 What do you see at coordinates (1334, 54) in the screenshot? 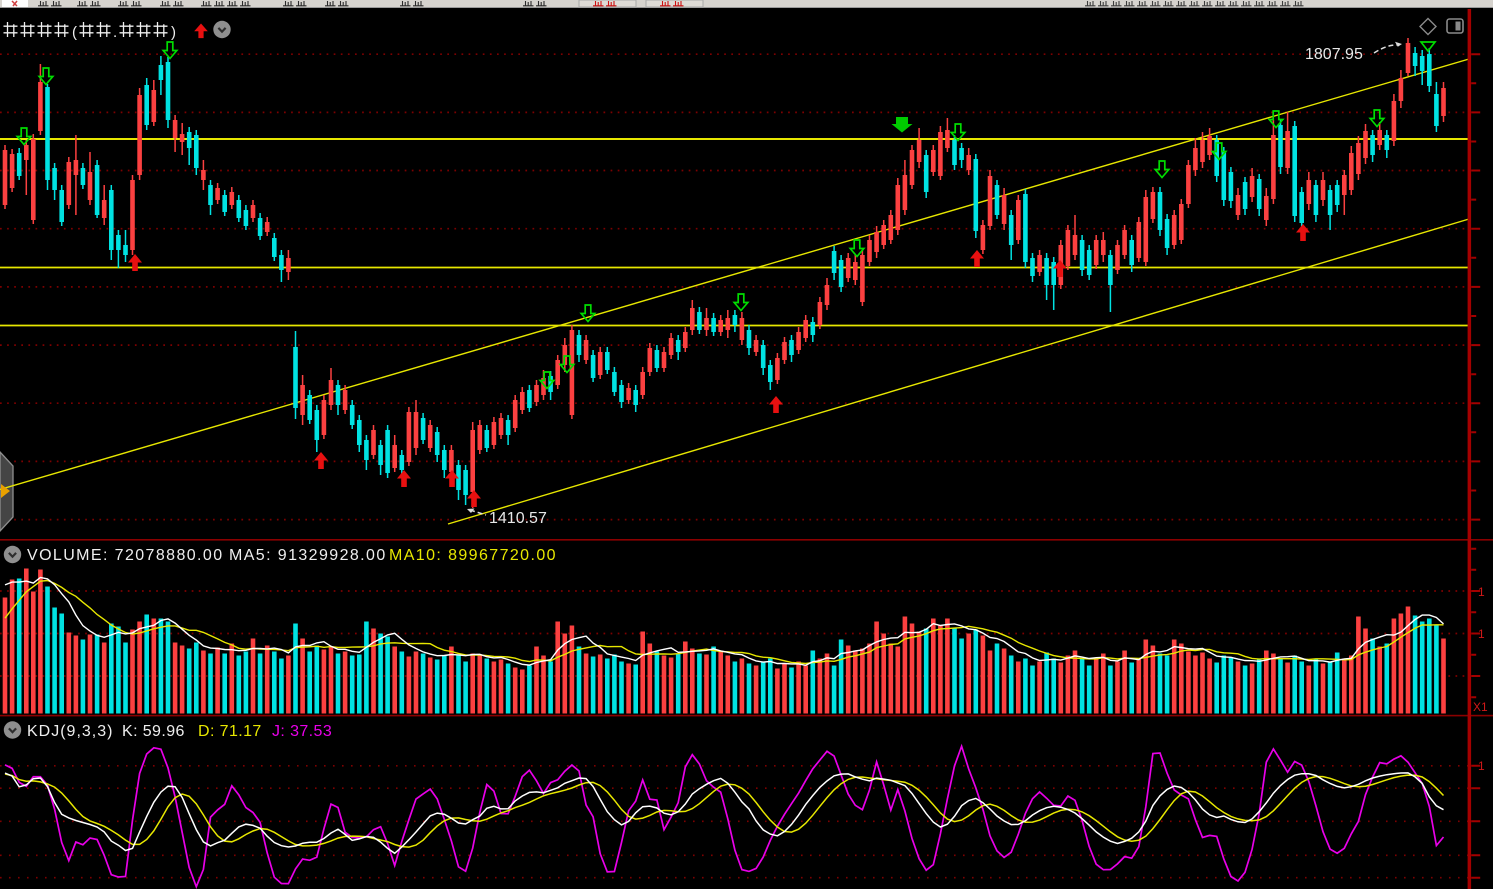
I see `svg-text: 1807.95` at bounding box center [1334, 54].